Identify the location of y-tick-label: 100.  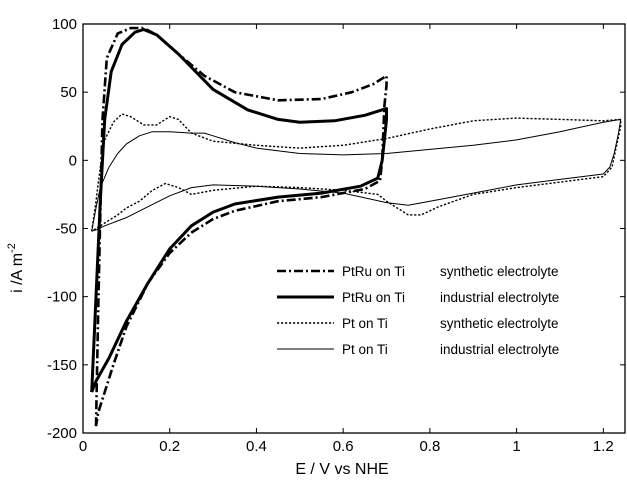
(64, 24).